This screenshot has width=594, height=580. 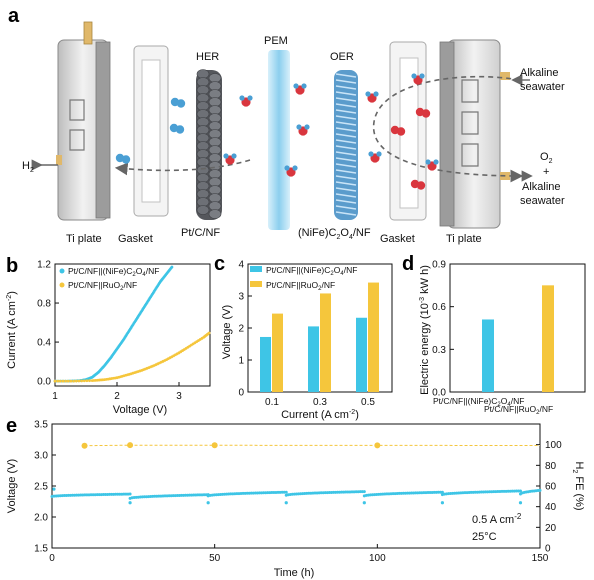 What do you see at coordinates (241, 297) in the screenshot?
I see `c-ytick-label: 3` at bounding box center [241, 297].